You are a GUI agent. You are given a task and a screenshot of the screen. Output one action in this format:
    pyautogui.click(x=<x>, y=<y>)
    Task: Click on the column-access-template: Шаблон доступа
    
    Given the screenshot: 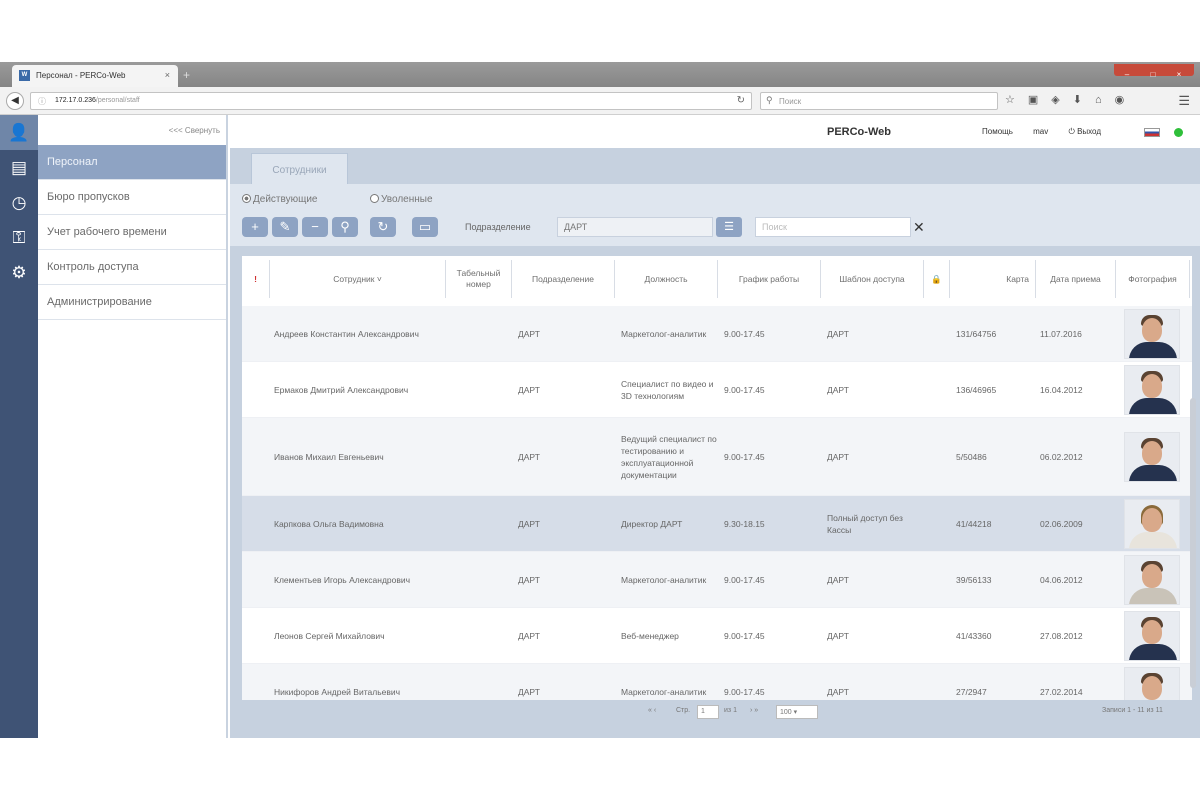 What is the action you would take?
    pyautogui.click(x=872, y=279)
    